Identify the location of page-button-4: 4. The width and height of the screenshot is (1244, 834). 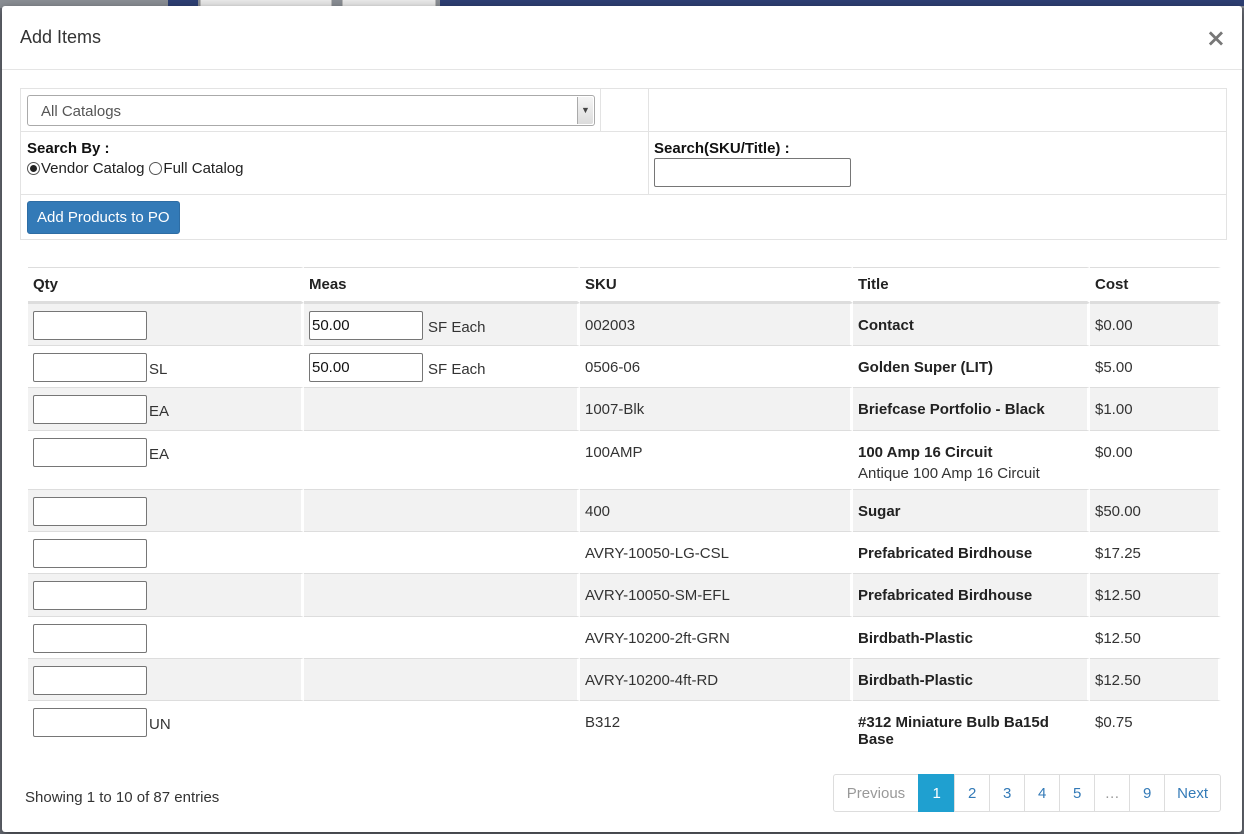
(1042, 793).